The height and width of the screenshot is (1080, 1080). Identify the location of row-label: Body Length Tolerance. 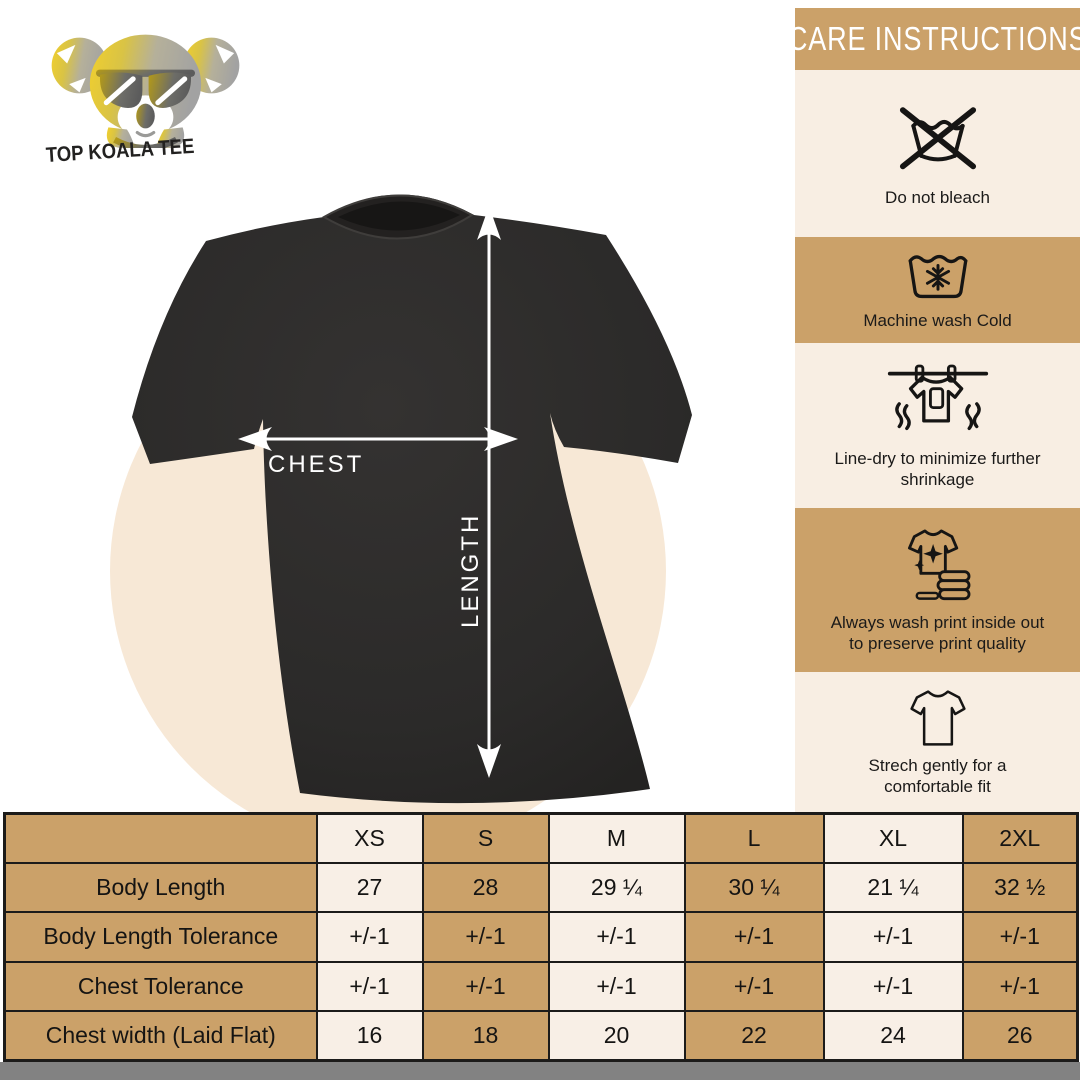
(160, 937).